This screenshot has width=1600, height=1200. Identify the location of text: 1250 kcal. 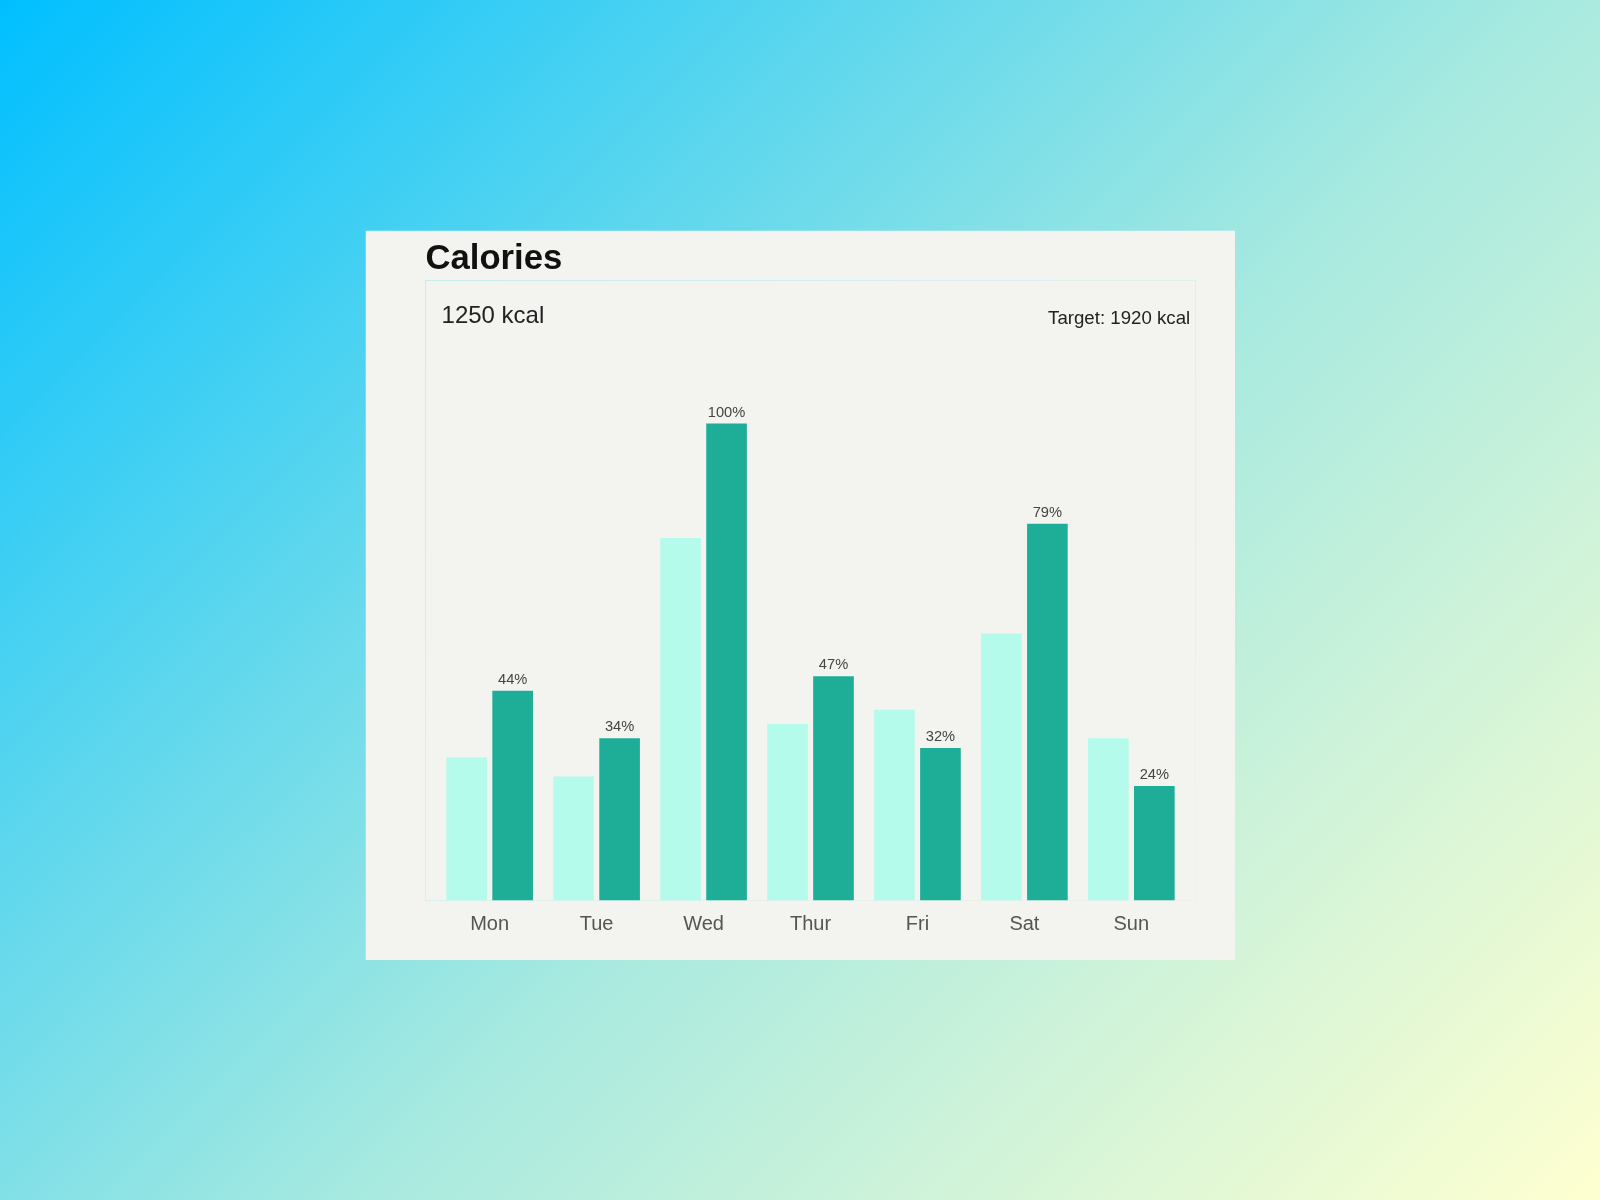
(493, 315).